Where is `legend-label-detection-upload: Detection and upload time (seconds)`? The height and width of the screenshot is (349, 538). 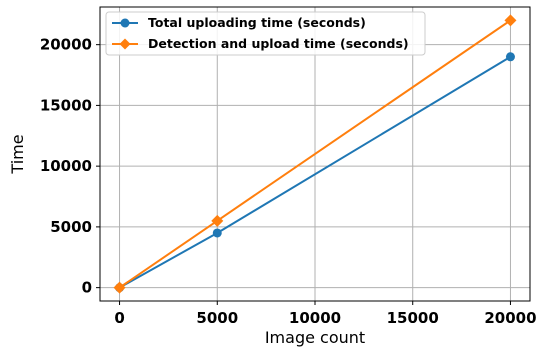
legend-label-detection-upload: Detection and upload time (seconds) is located at coordinates (278, 43).